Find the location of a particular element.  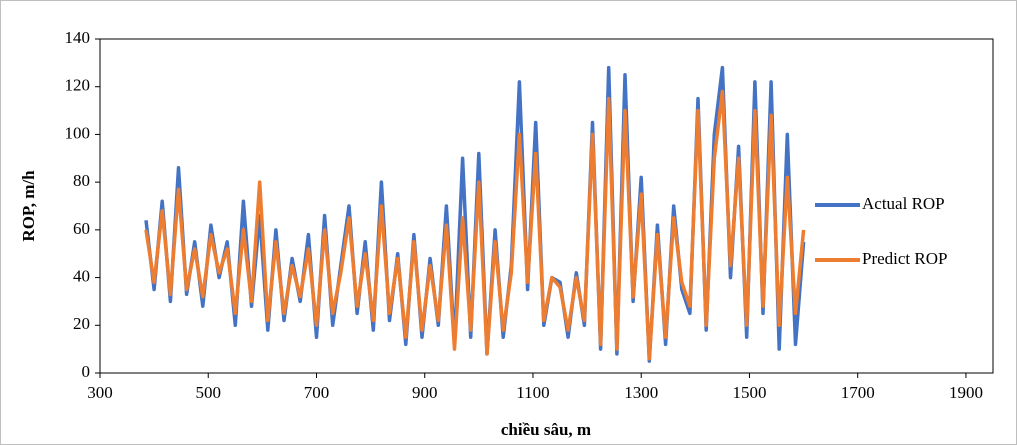

y-axis-title: ROP, m/h is located at coordinates (28, 206).